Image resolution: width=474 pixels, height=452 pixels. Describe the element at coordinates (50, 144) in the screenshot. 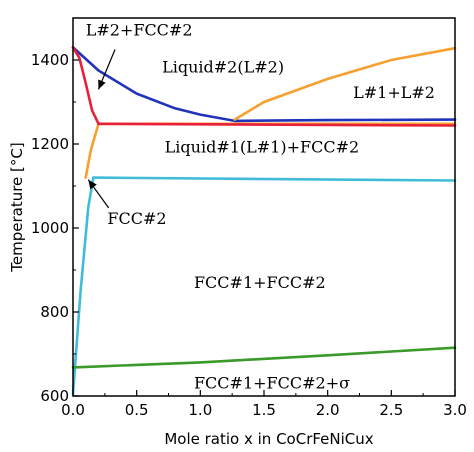

I see `y-tick-label-3: 1200` at that location.